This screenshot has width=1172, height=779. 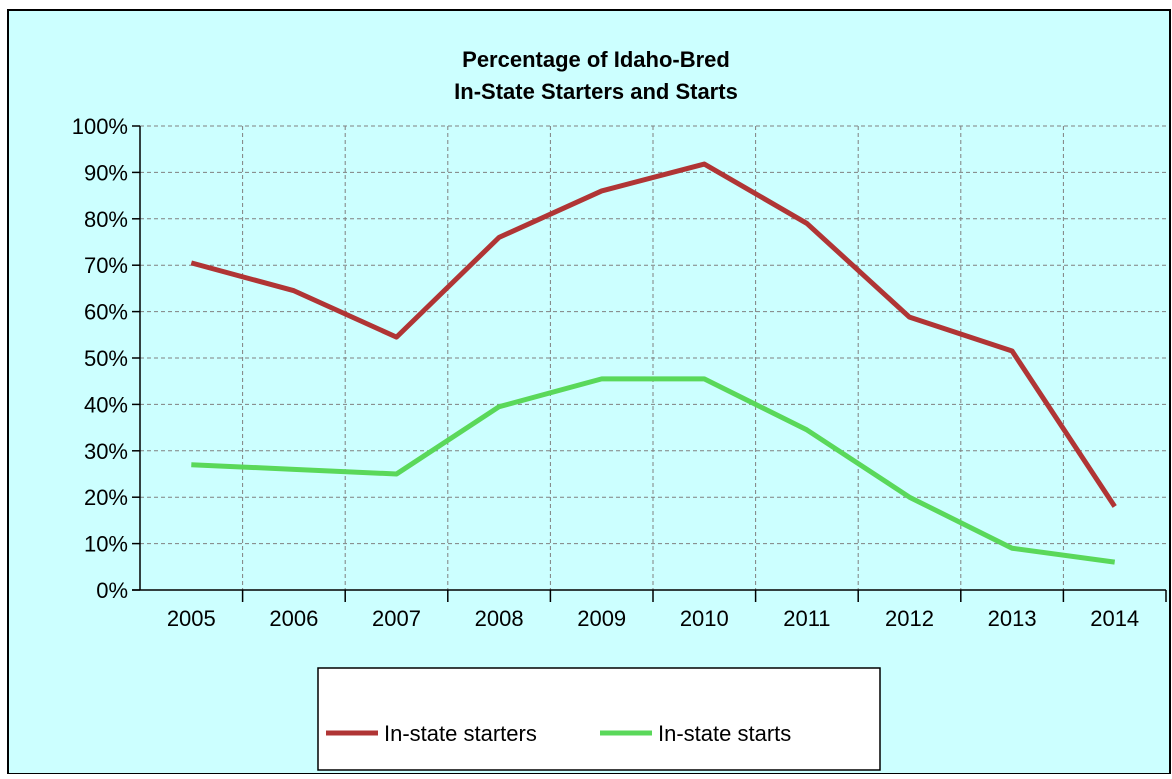 I want to click on y-tick-label: 60%, so click(x=106, y=312).